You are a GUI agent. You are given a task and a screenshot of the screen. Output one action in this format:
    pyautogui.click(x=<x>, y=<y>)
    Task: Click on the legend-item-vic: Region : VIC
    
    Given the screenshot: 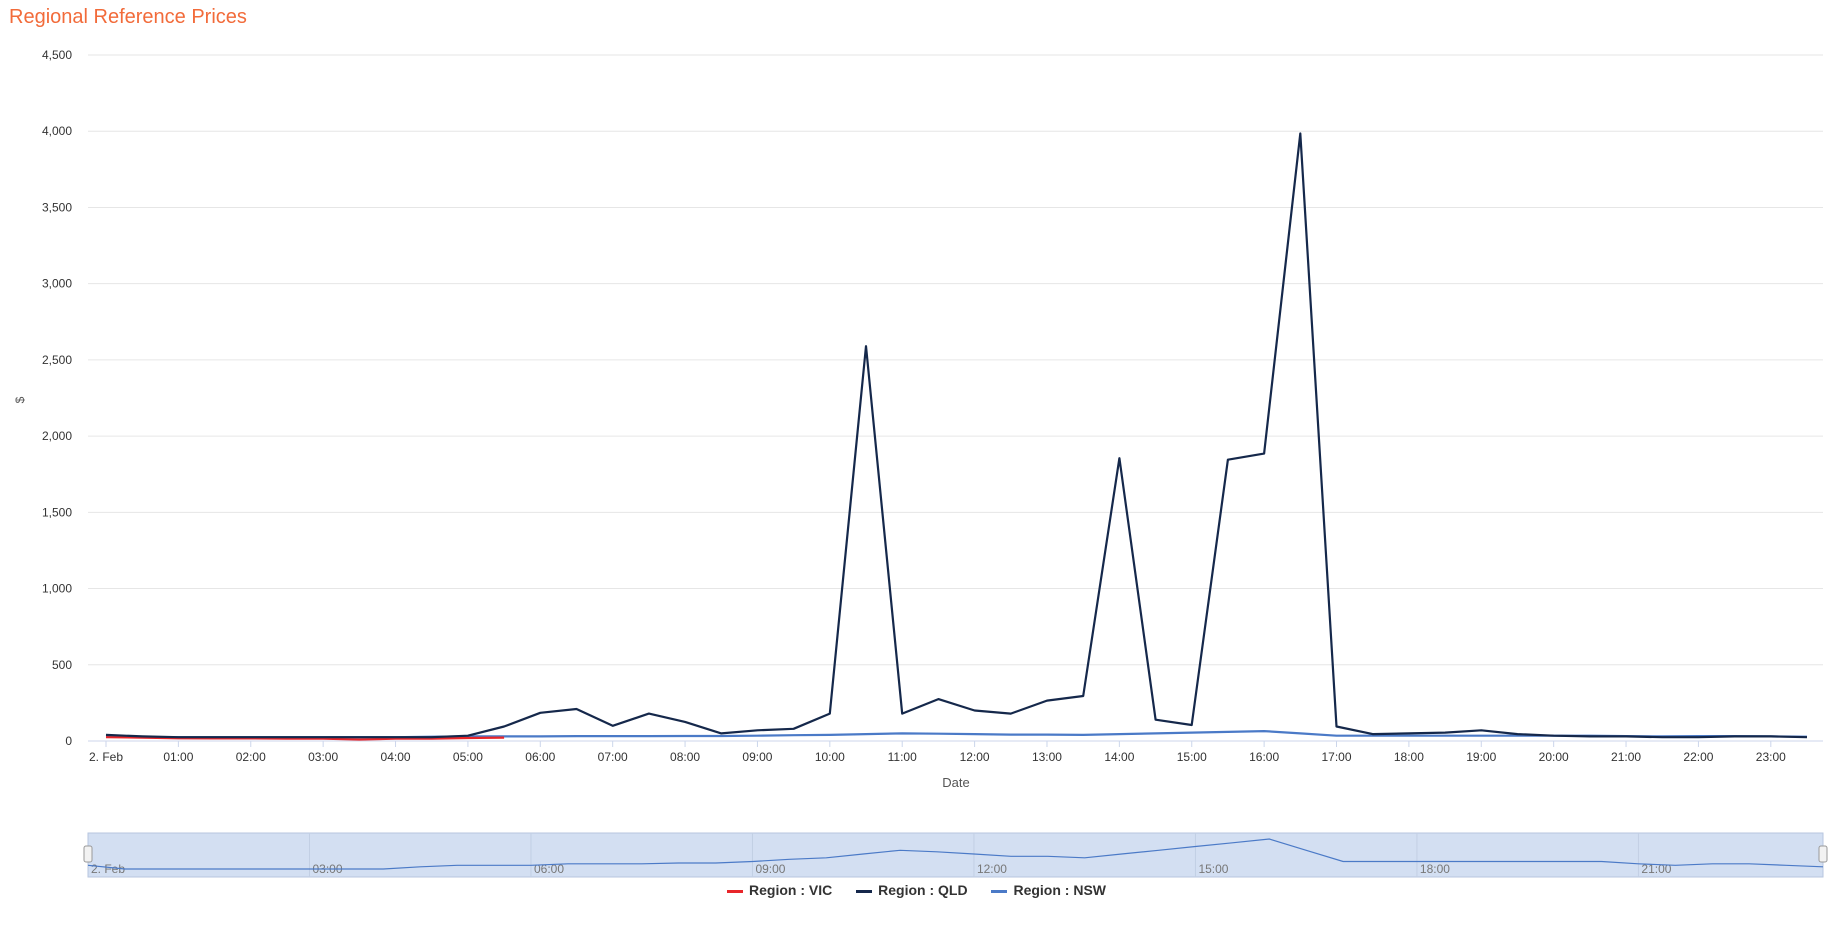 What is the action you would take?
    pyautogui.click(x=779, y=890)
    